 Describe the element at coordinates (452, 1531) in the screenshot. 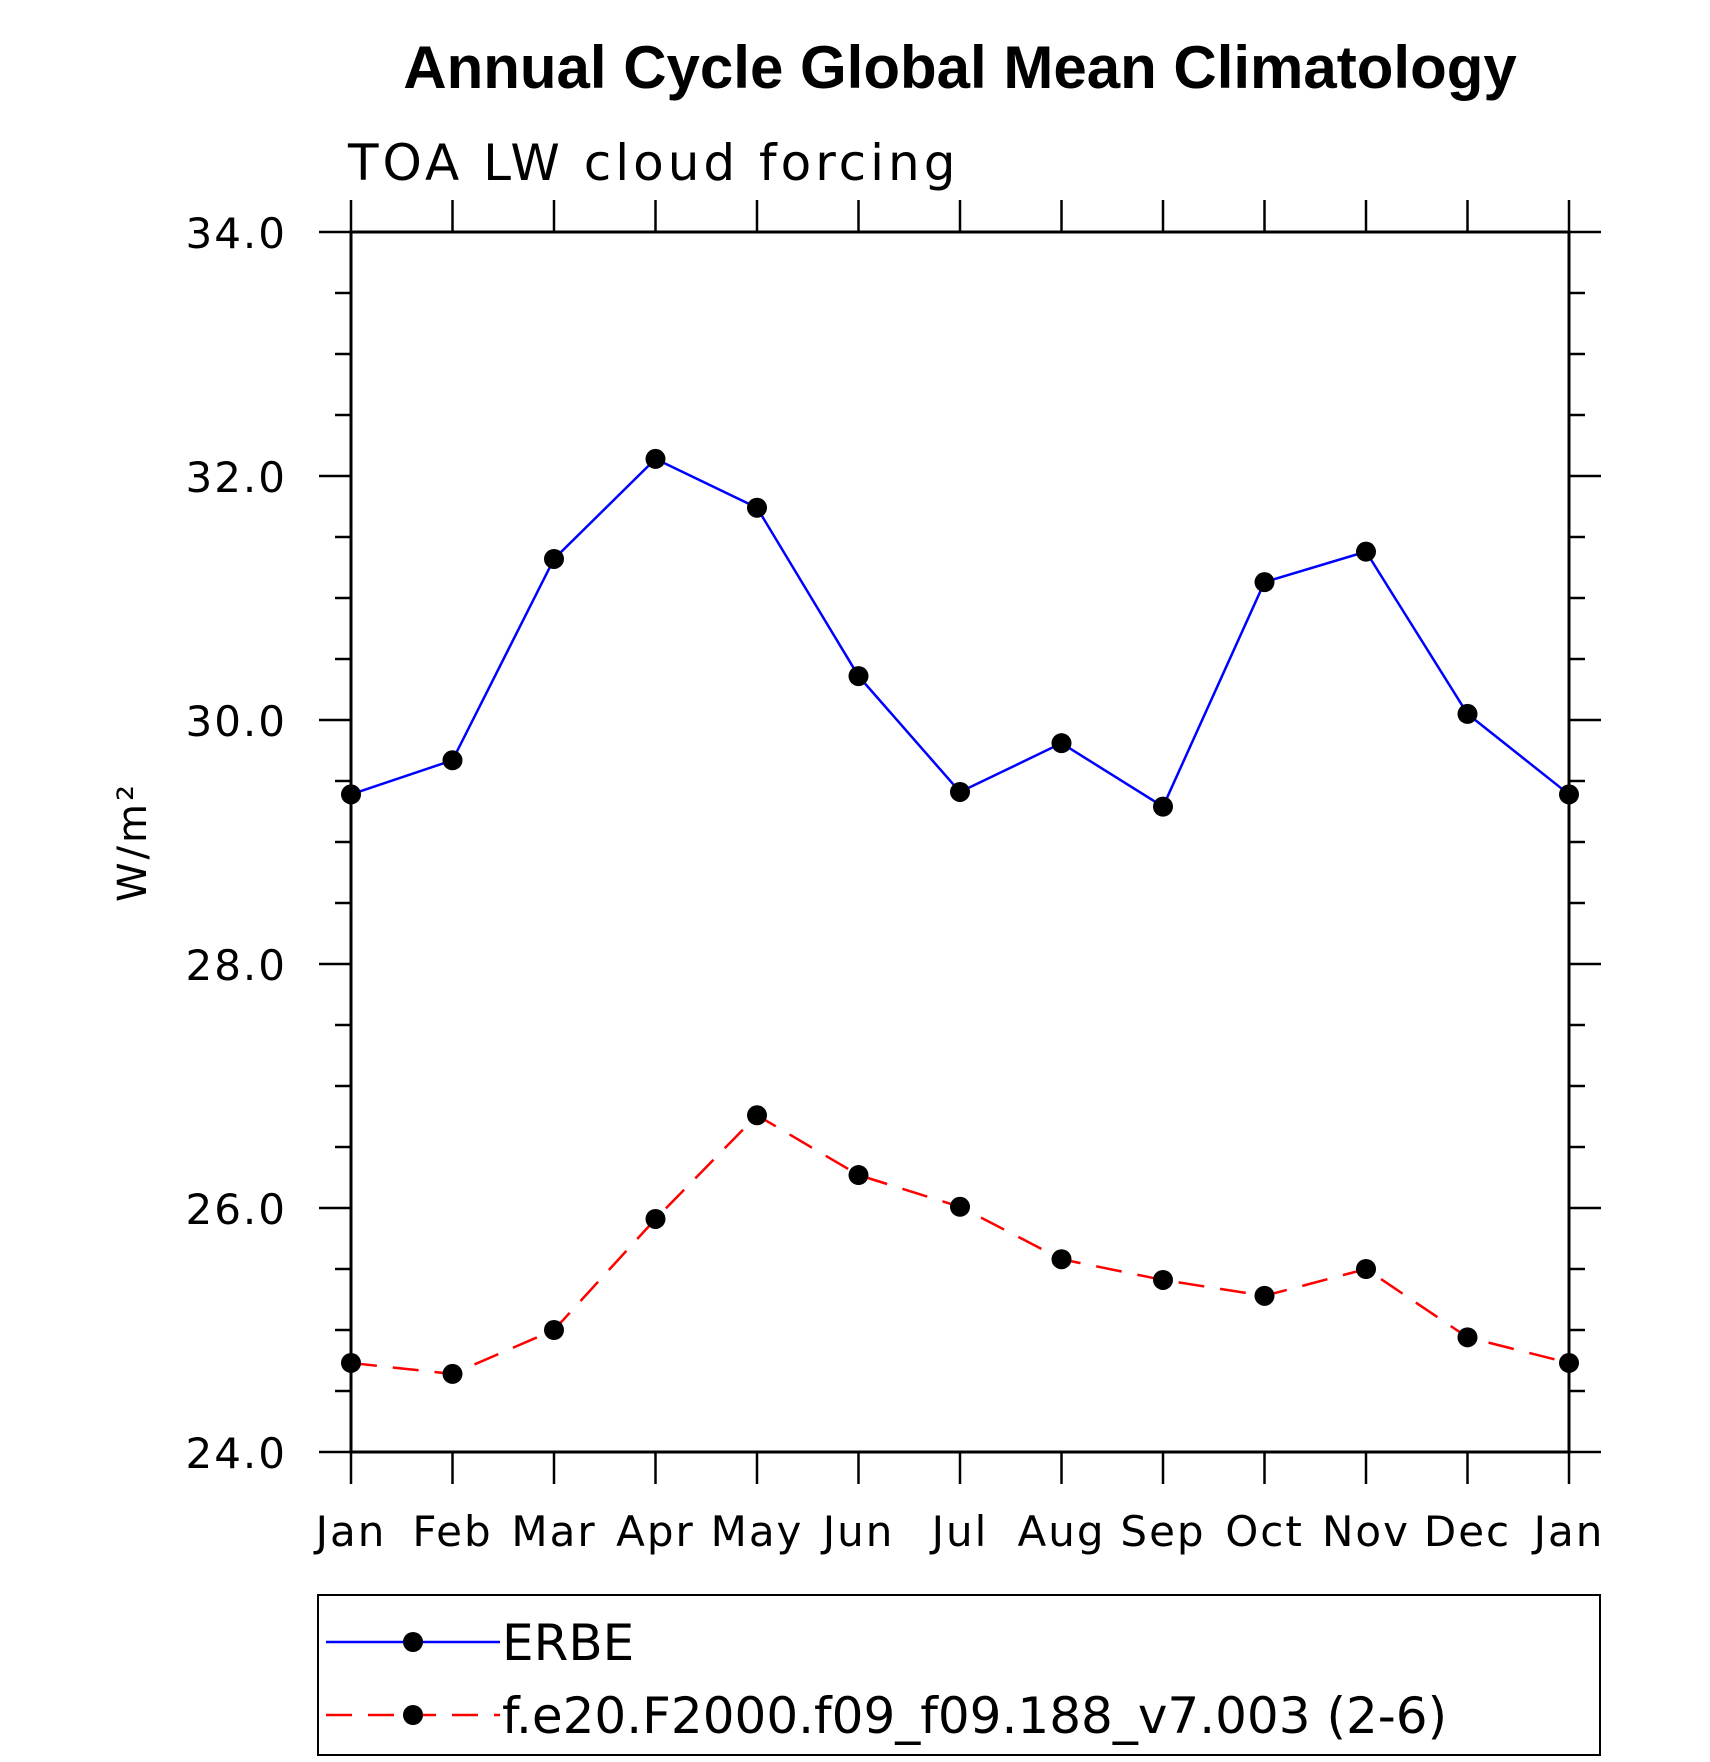

I see `x-tick-label: Feb` at that location.